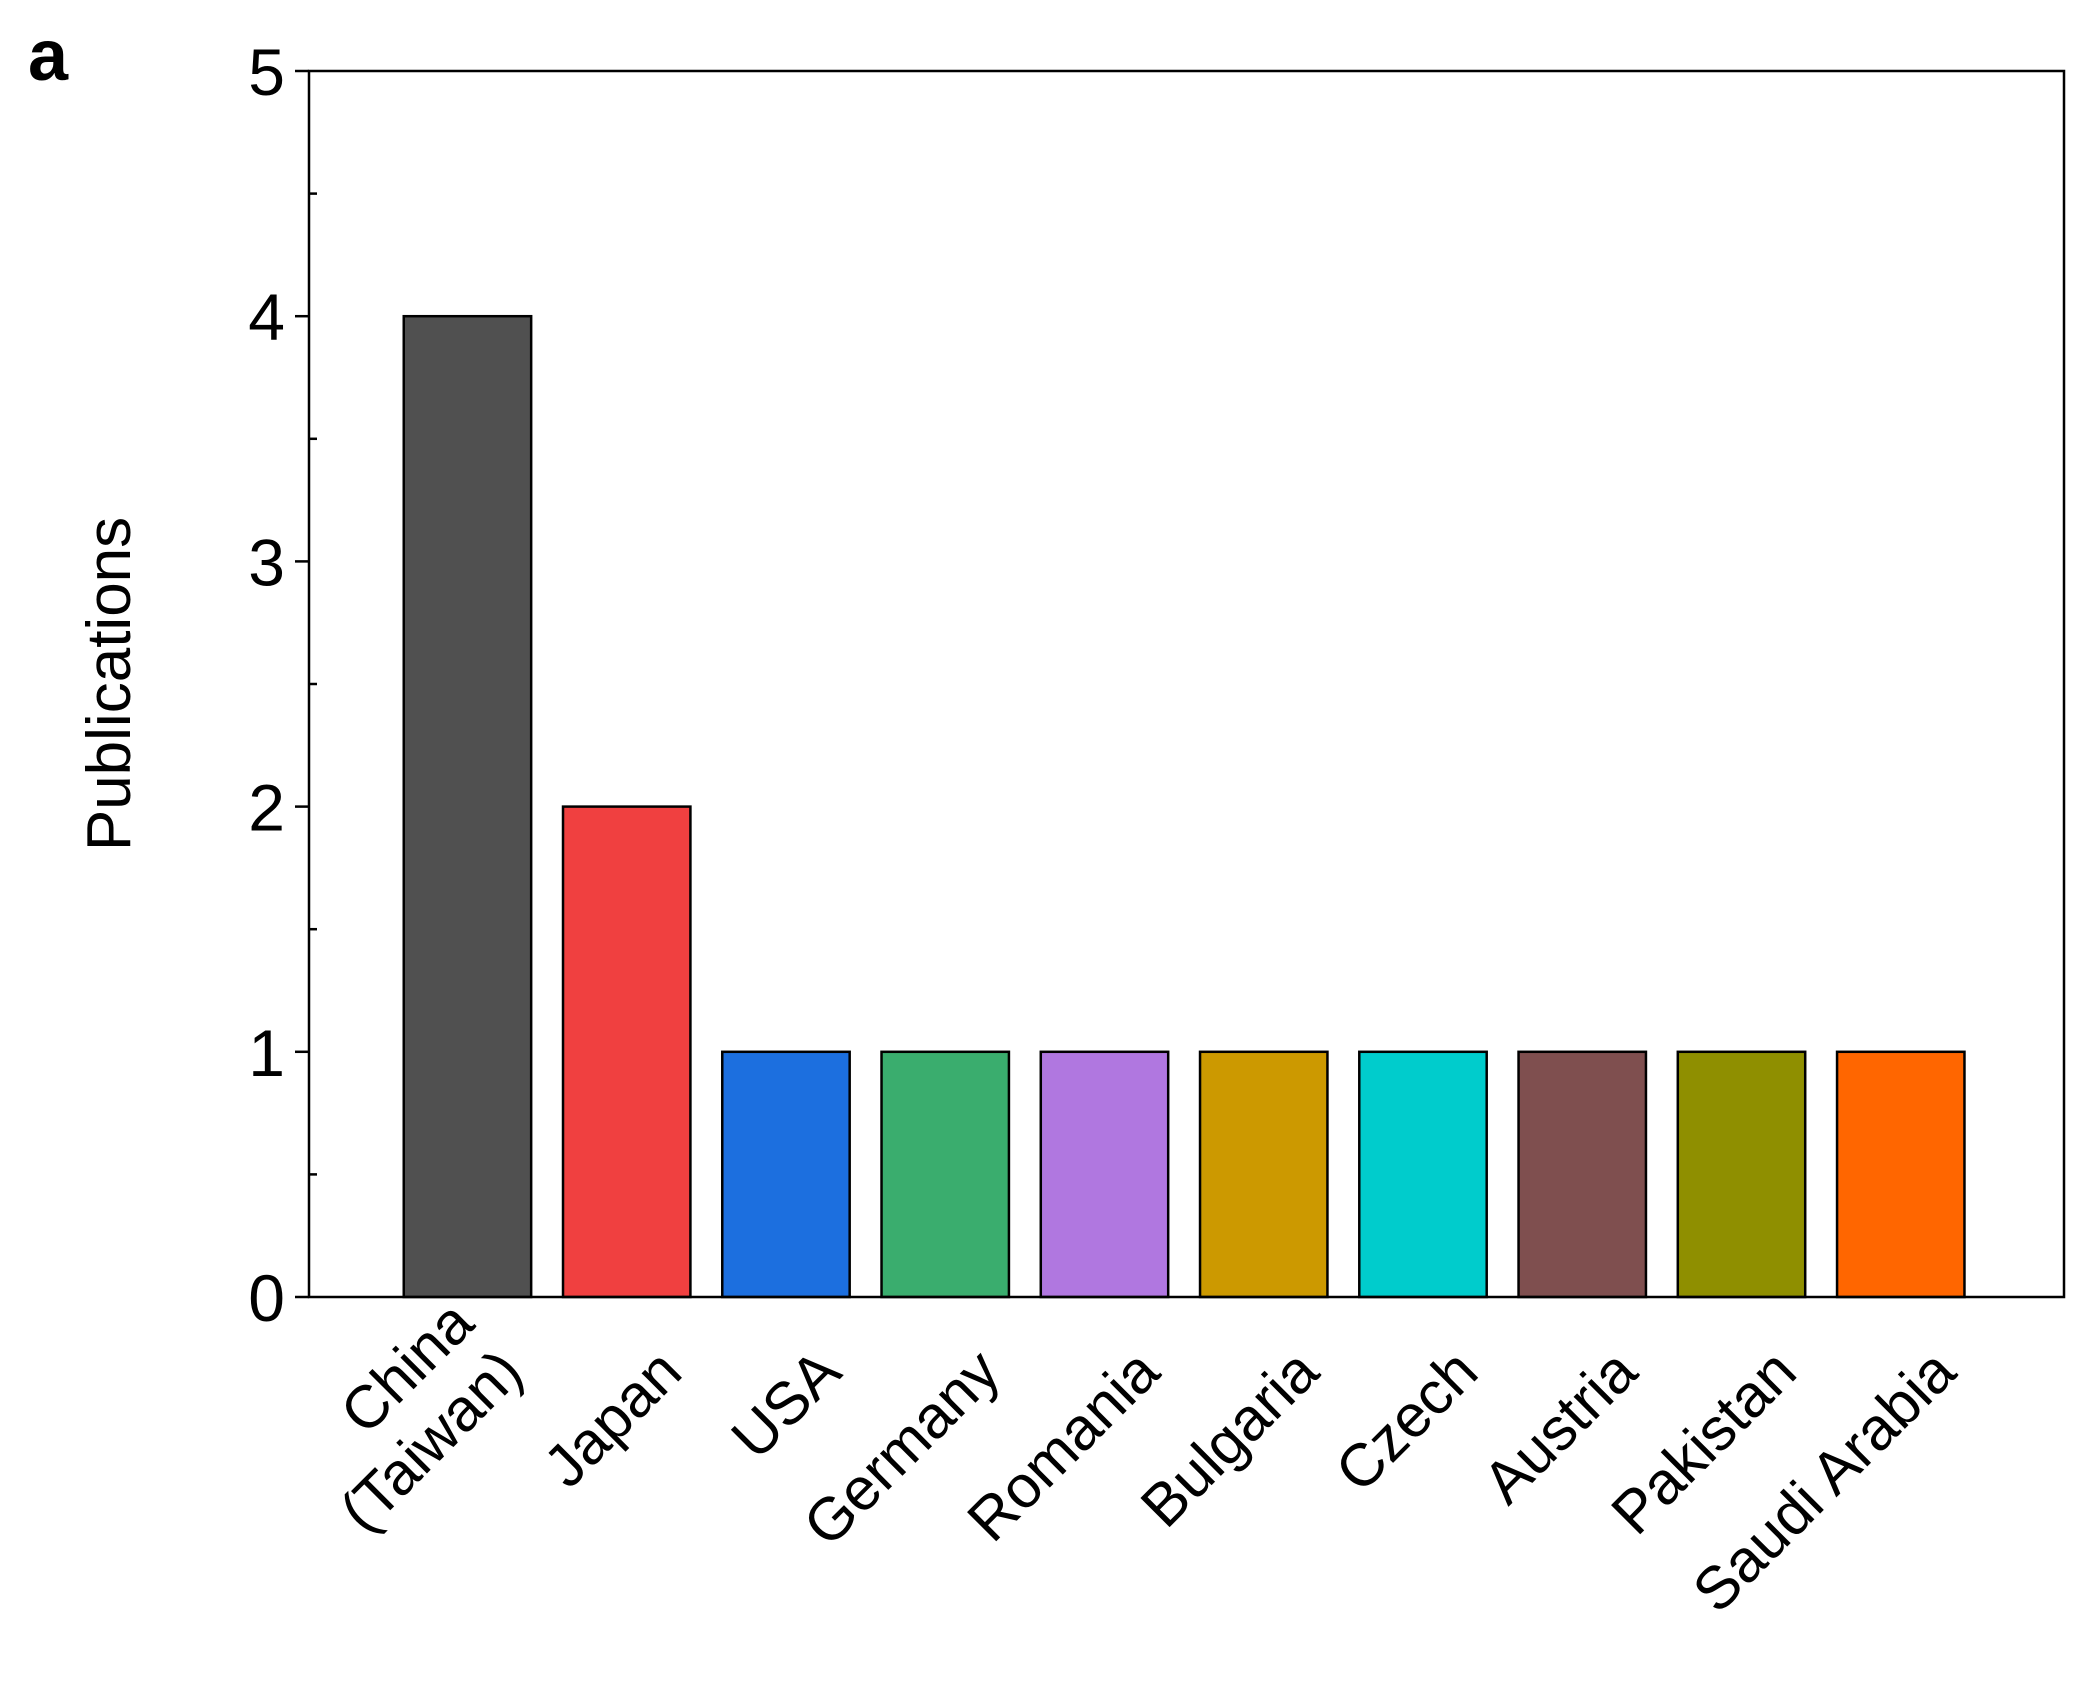  I want to click on x-tick-label: Japan, so click(612, 1418).